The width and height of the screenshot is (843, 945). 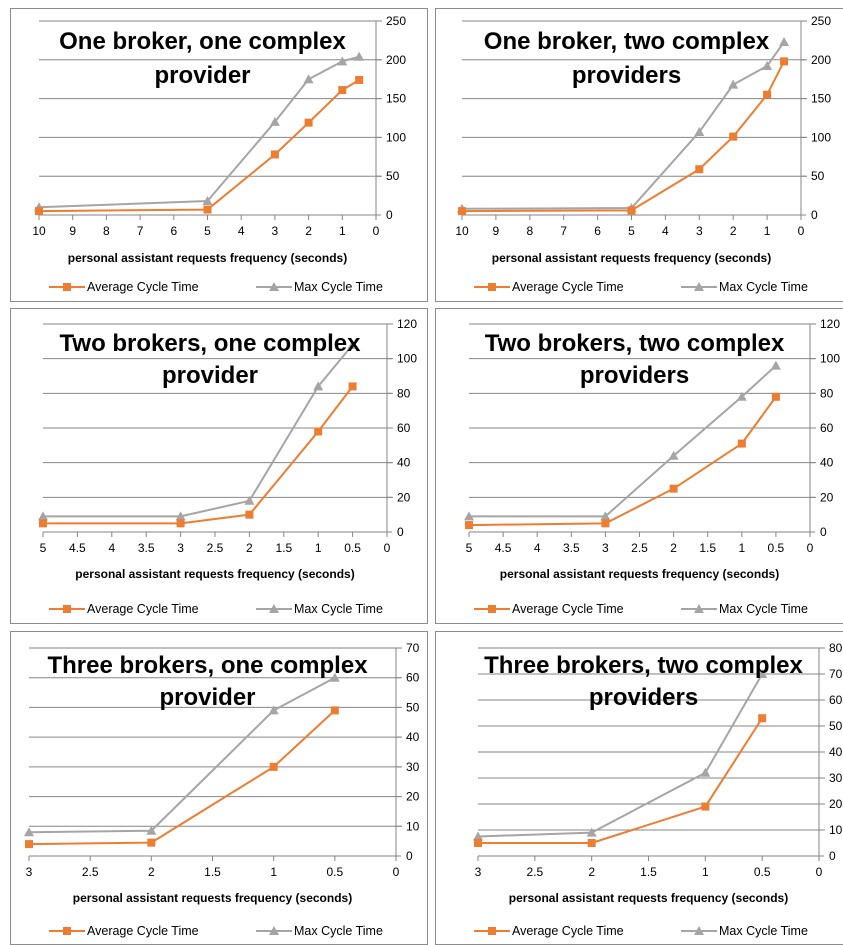 I want to click on chart-title: Three brokers, one complex, so click(x=207, y=665).